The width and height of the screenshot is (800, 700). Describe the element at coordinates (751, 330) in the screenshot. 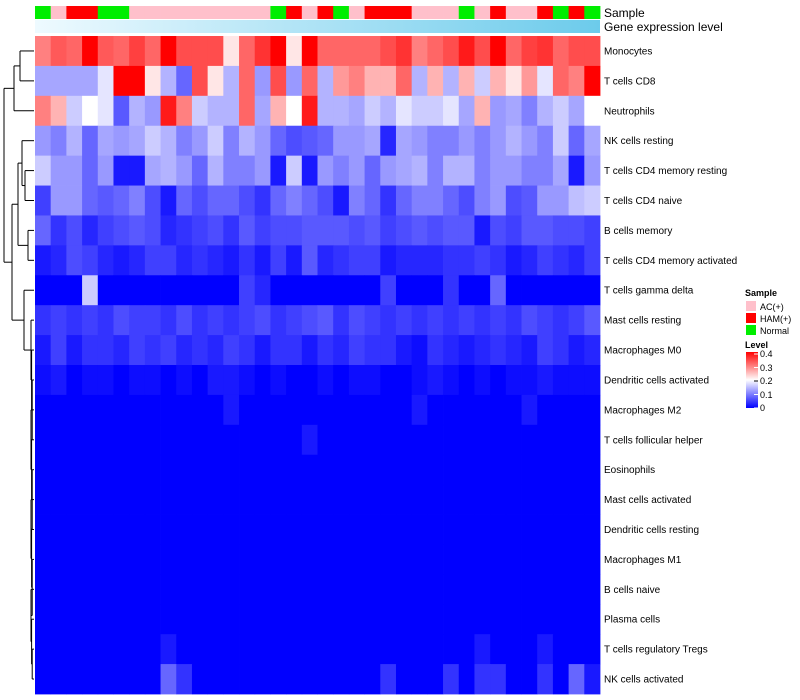

I see `legend-swatch-normal` at that location.